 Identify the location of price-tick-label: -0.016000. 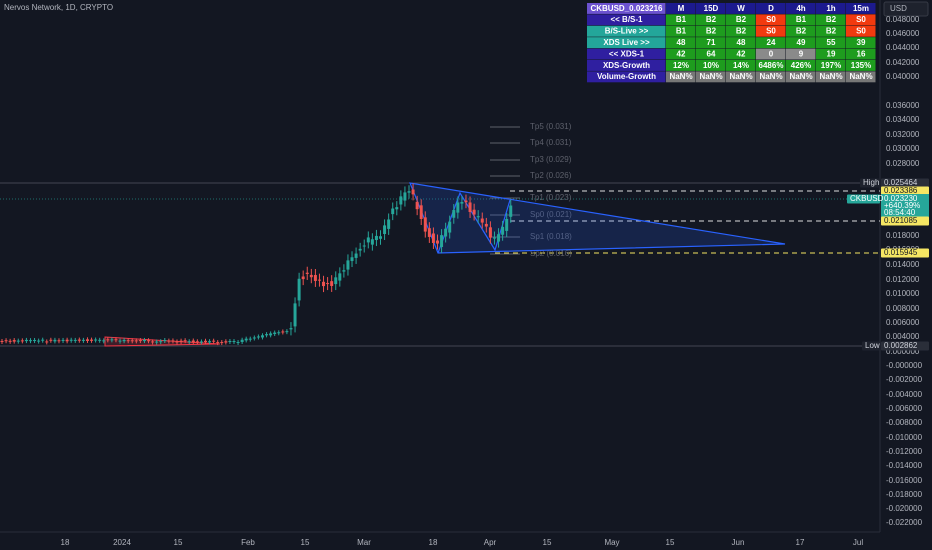
(904, 480).